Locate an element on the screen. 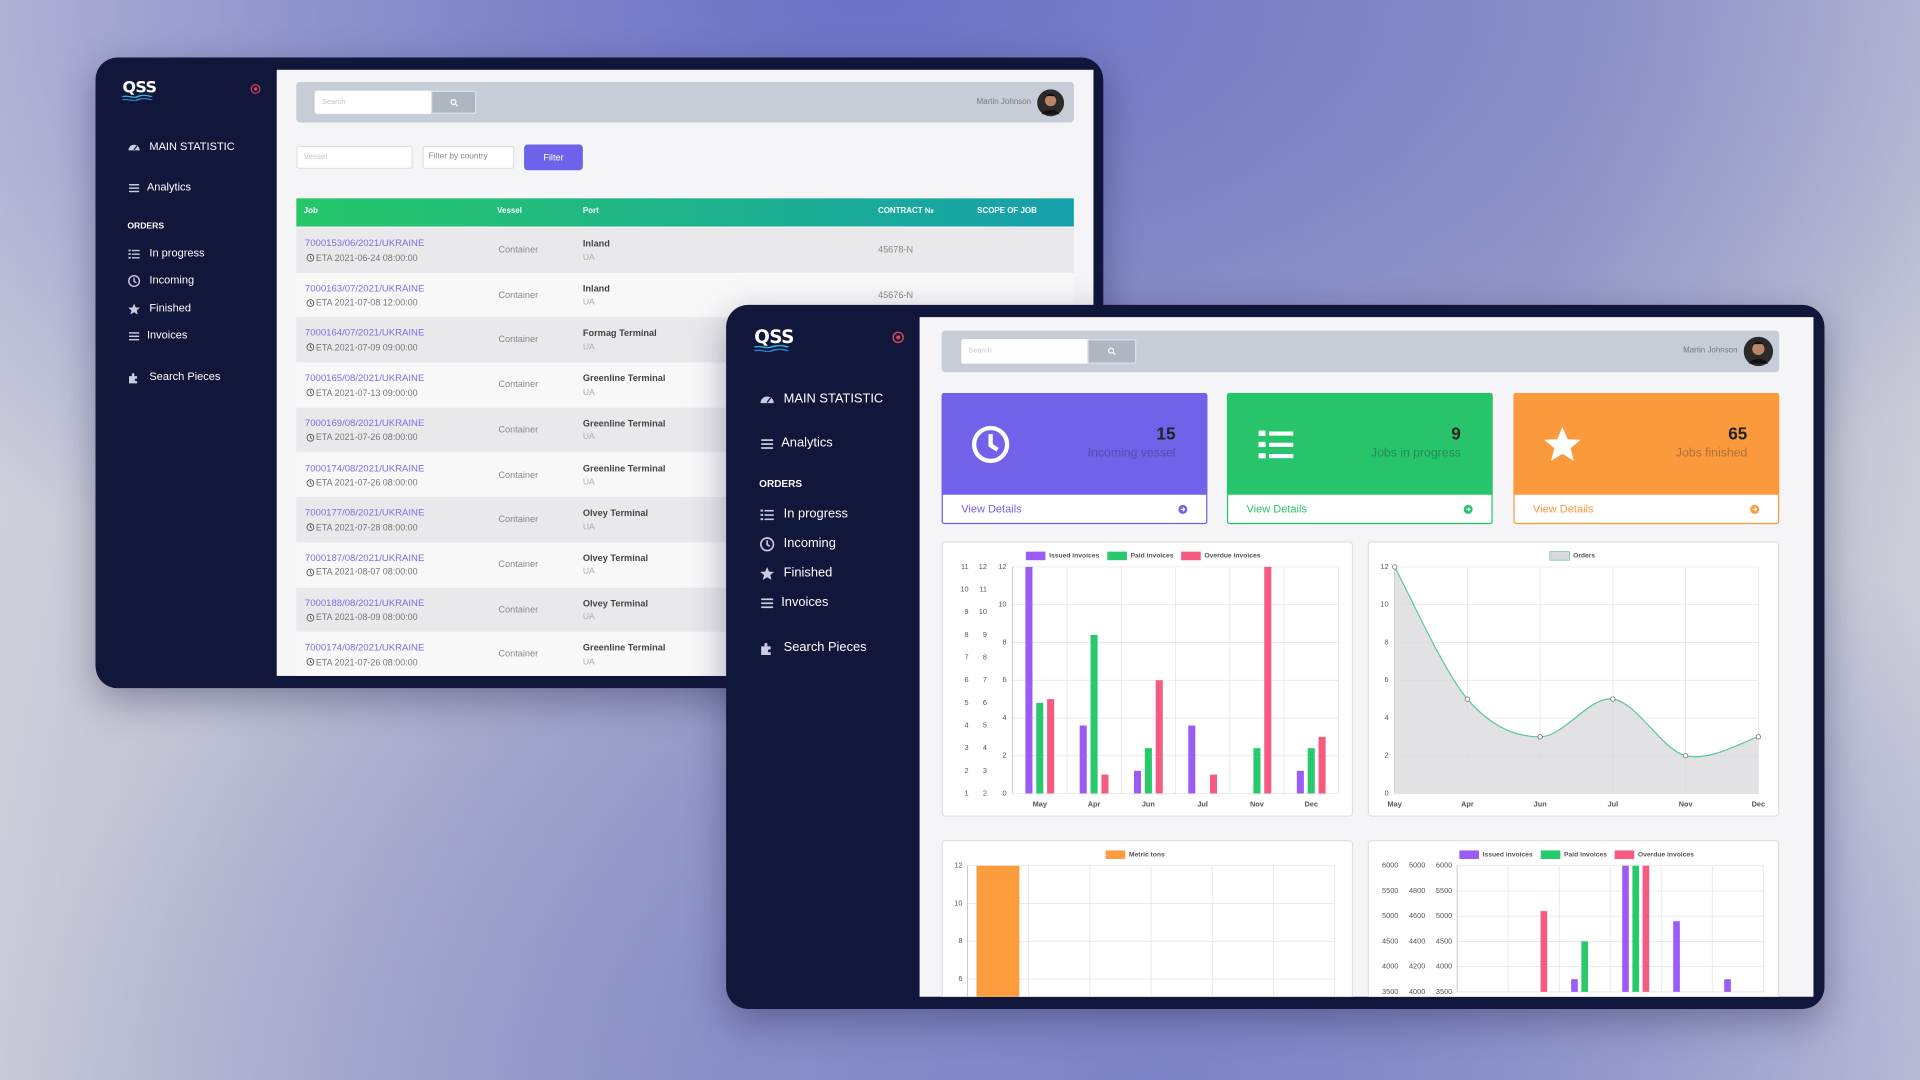 The width and height of the screenshot is (1920, 1080). y-tick-label: 5000 is located at coordinates (1390, 915).